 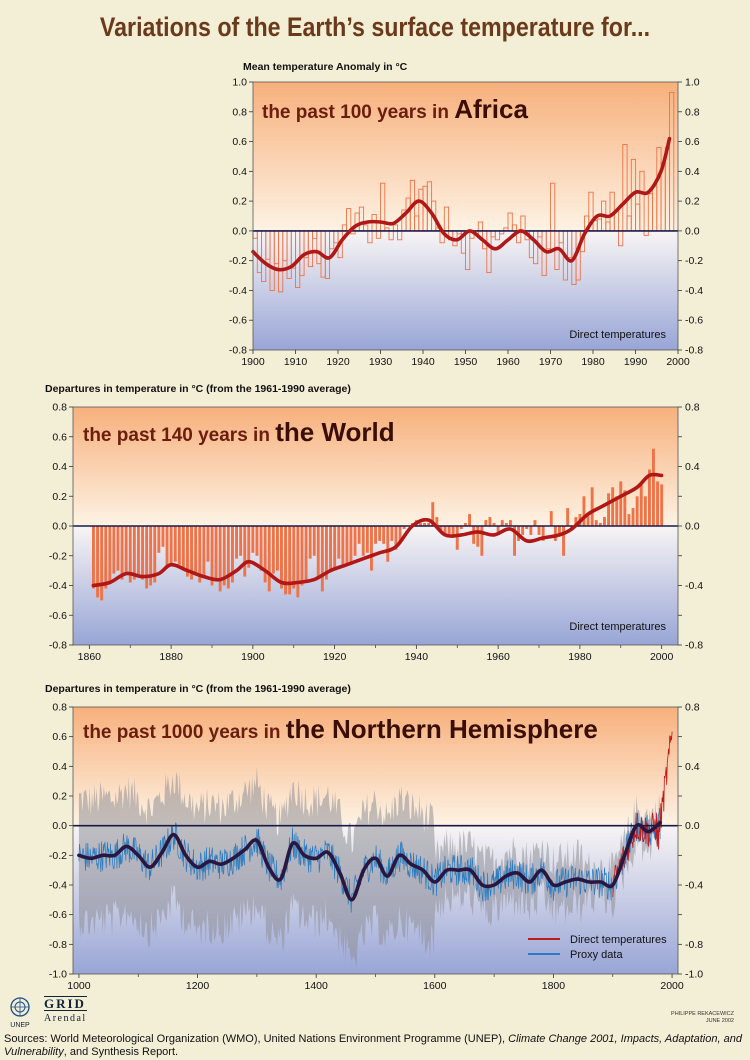 What do you see at coordinates (580, 657) in the screenshot?
I see `world-xtick-label: 1980` at bounding box center [580, 657].